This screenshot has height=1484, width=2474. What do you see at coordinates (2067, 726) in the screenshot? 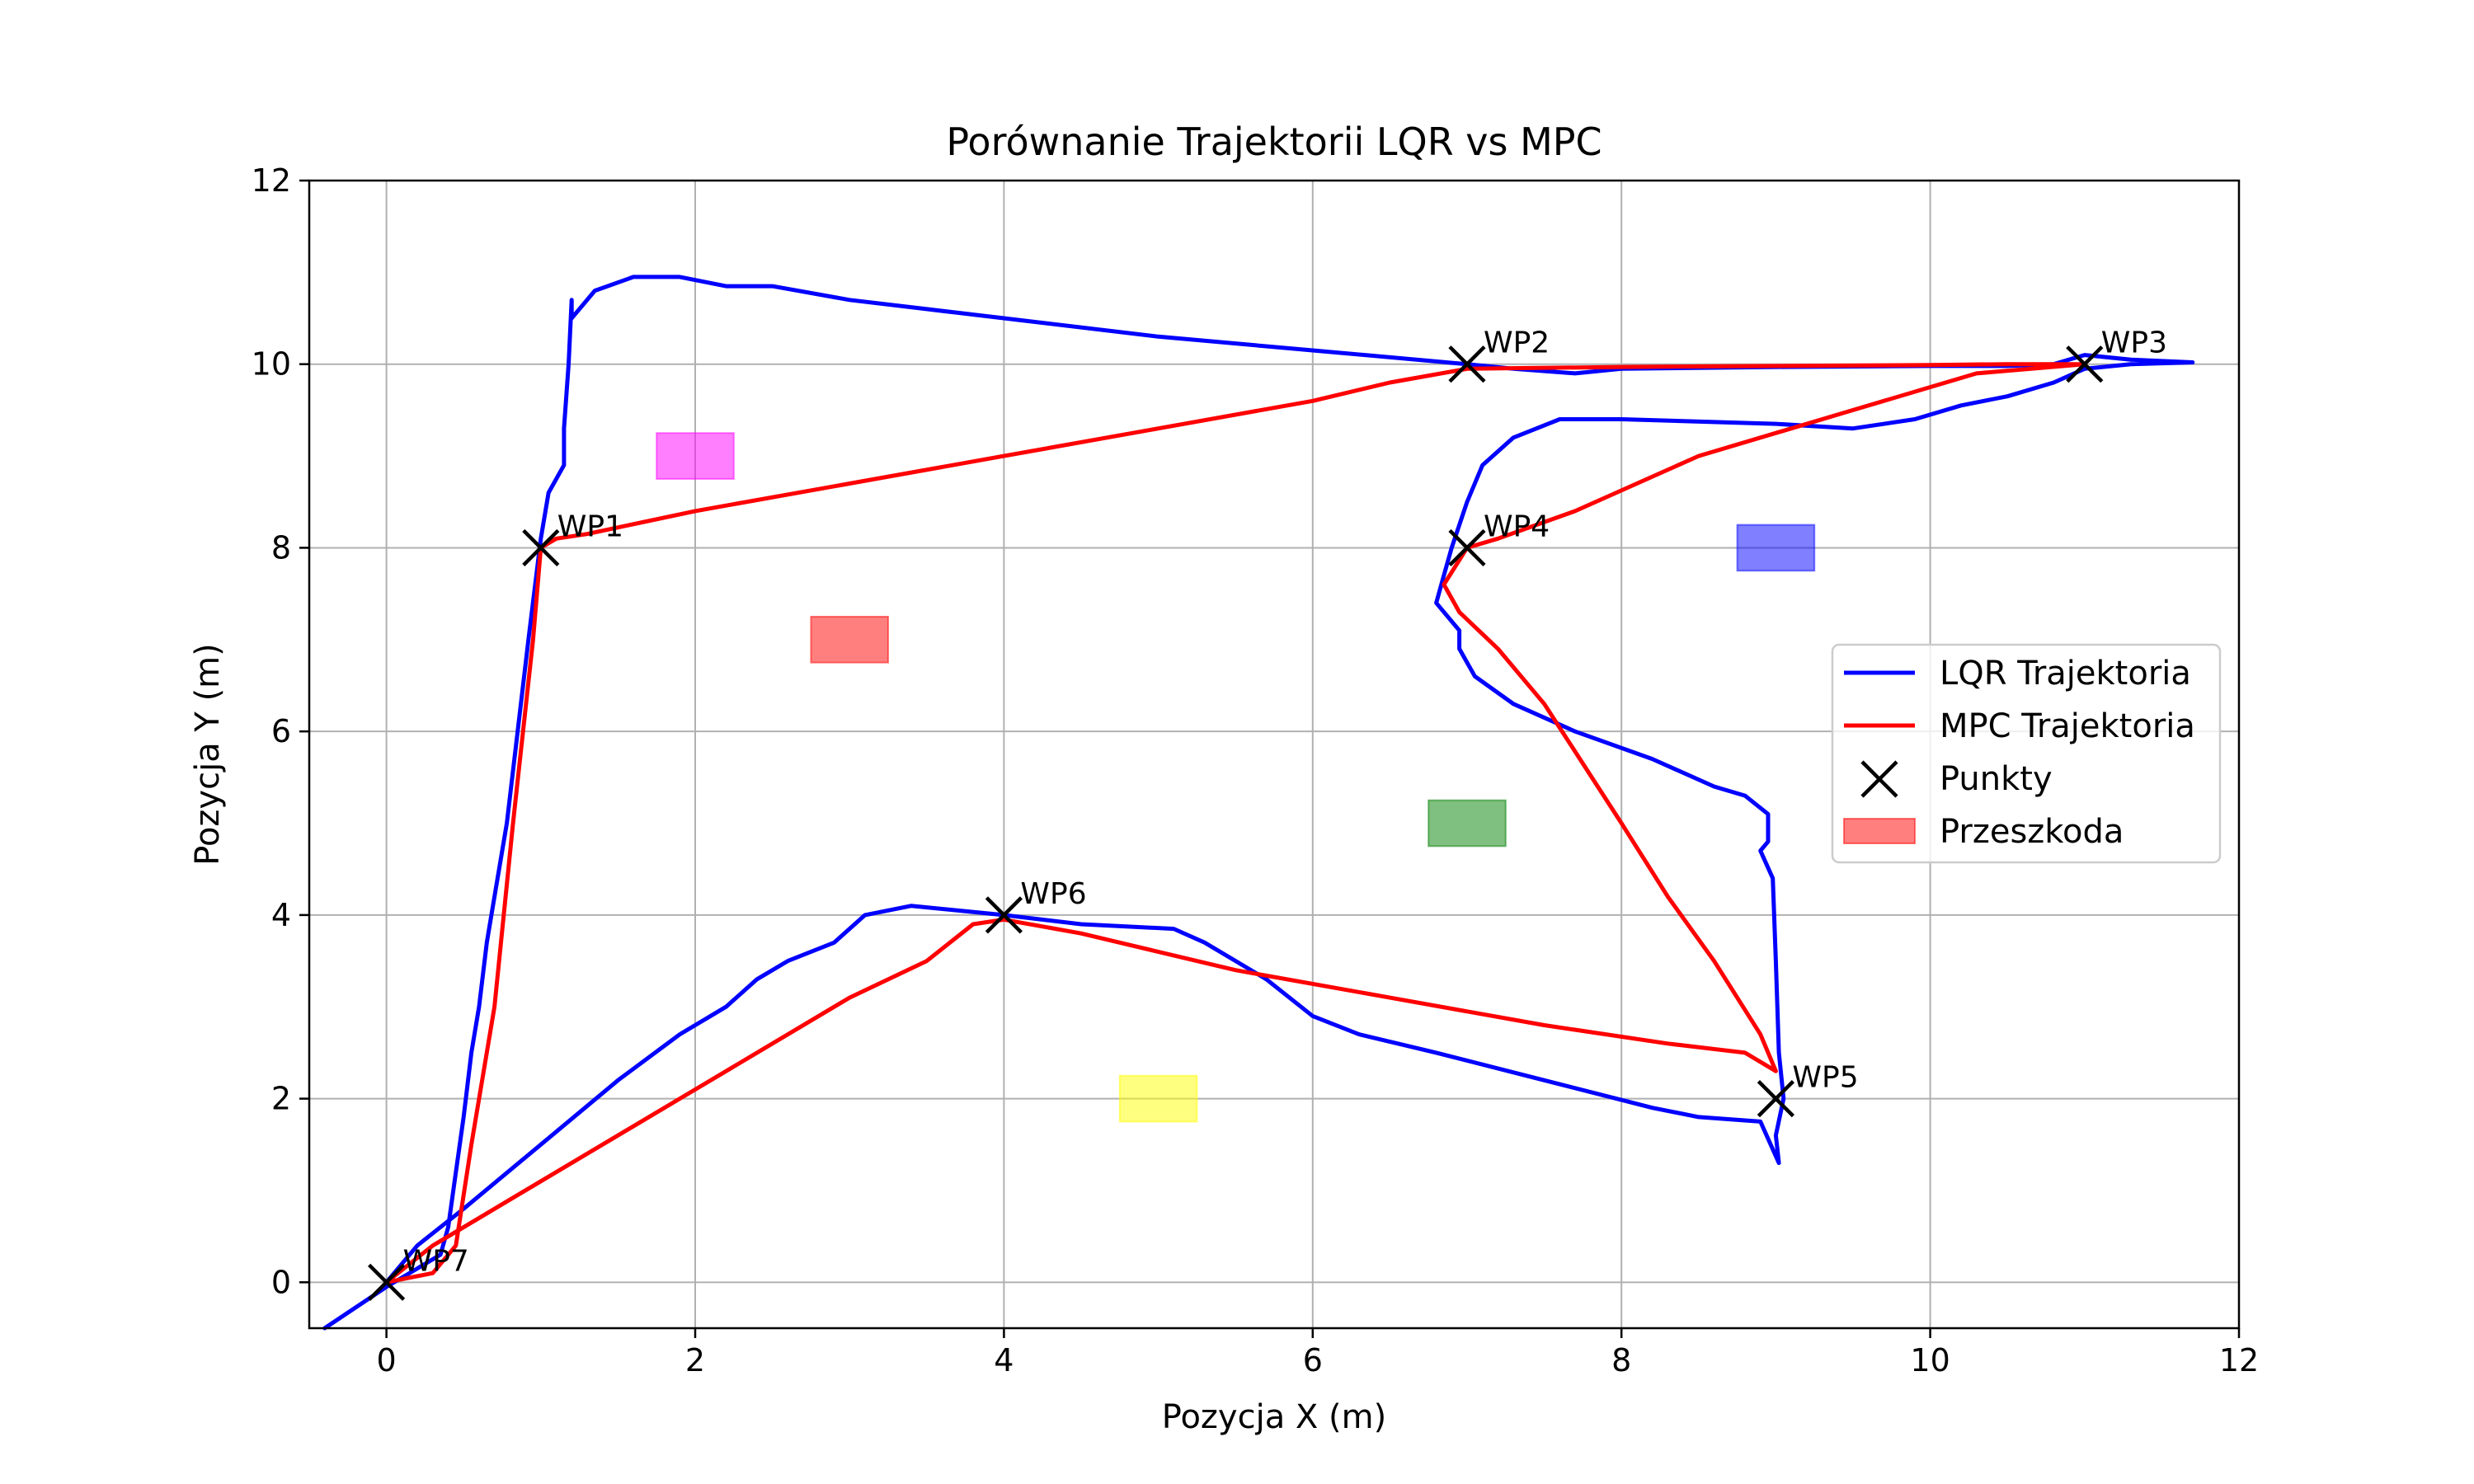
I see `legend-mpc-label: MPC Trajektoria` at bounding box center [2067, 726].